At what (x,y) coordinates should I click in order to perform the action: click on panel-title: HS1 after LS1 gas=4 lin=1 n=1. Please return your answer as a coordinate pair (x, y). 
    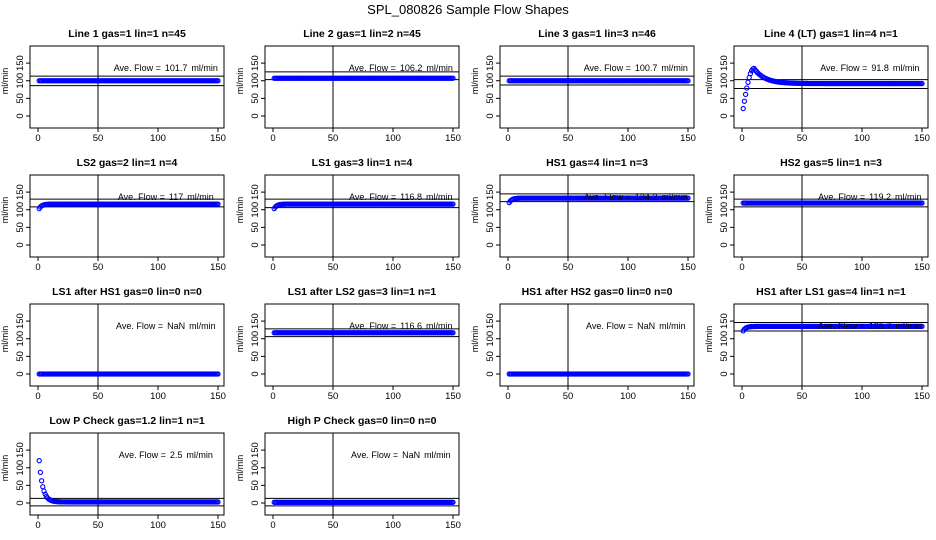
    Looking at the image, I should click on (831, 292).